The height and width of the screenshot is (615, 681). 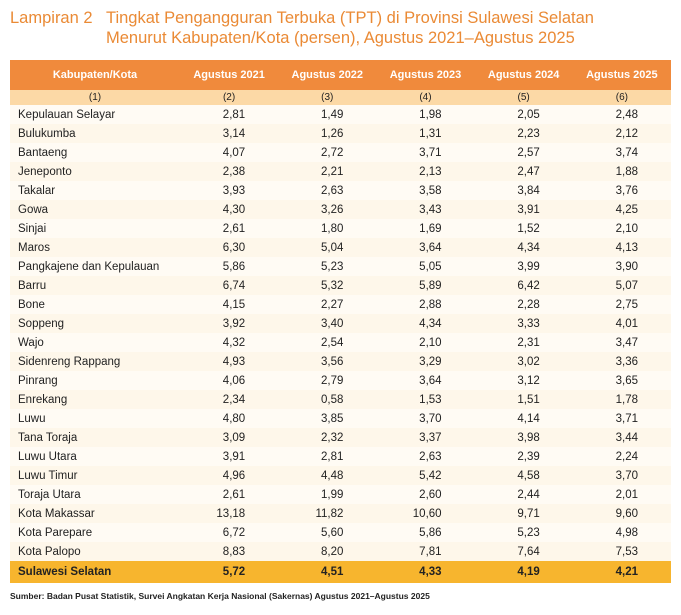 What do you see at coordinates (327, 572) in the screenshot?
I see `total-value: 4,51` at bounding box center [327, 572].